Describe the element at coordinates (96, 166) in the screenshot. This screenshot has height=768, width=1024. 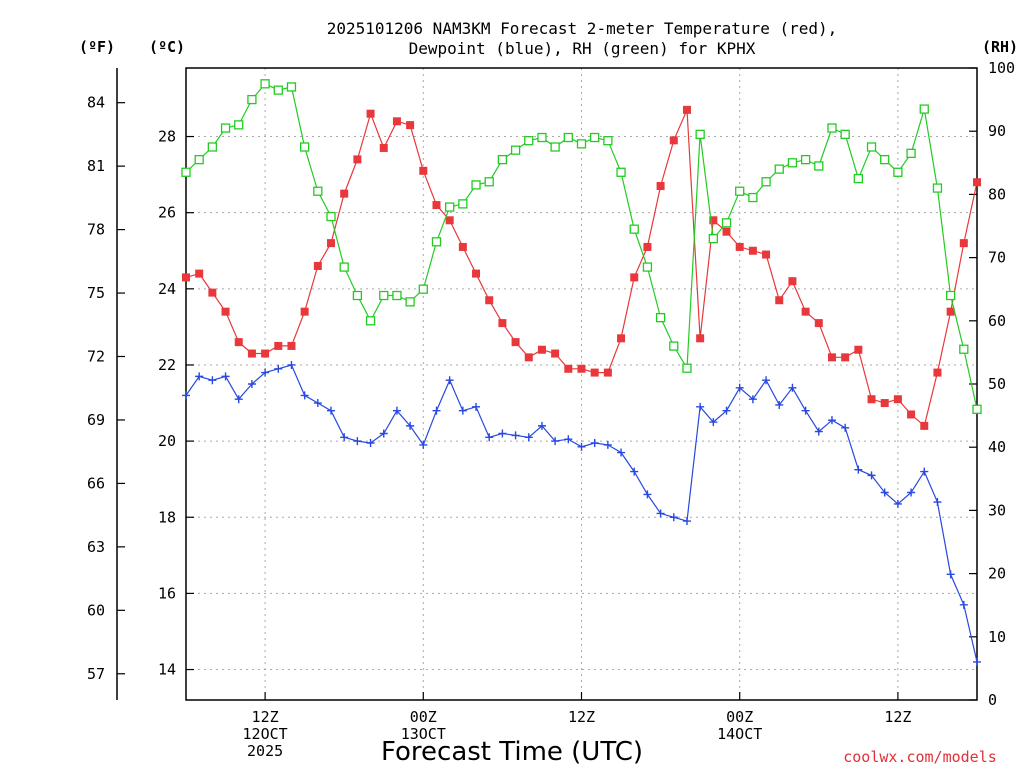
I see `fahrenheit-tick-label: 81` at that location.